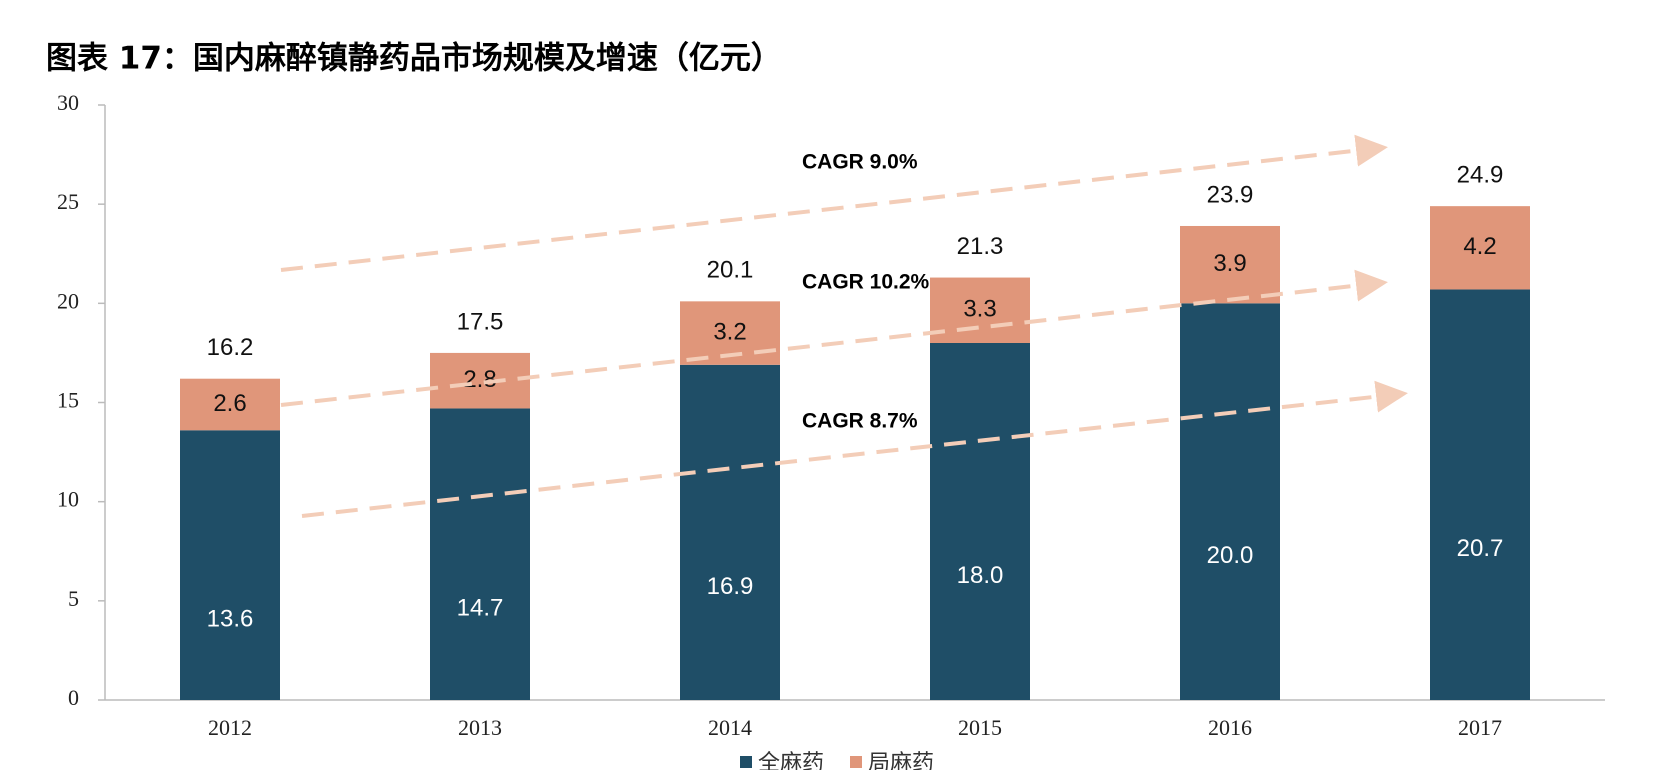  I want to click on y-tick-label: 10, so click(68, 499).